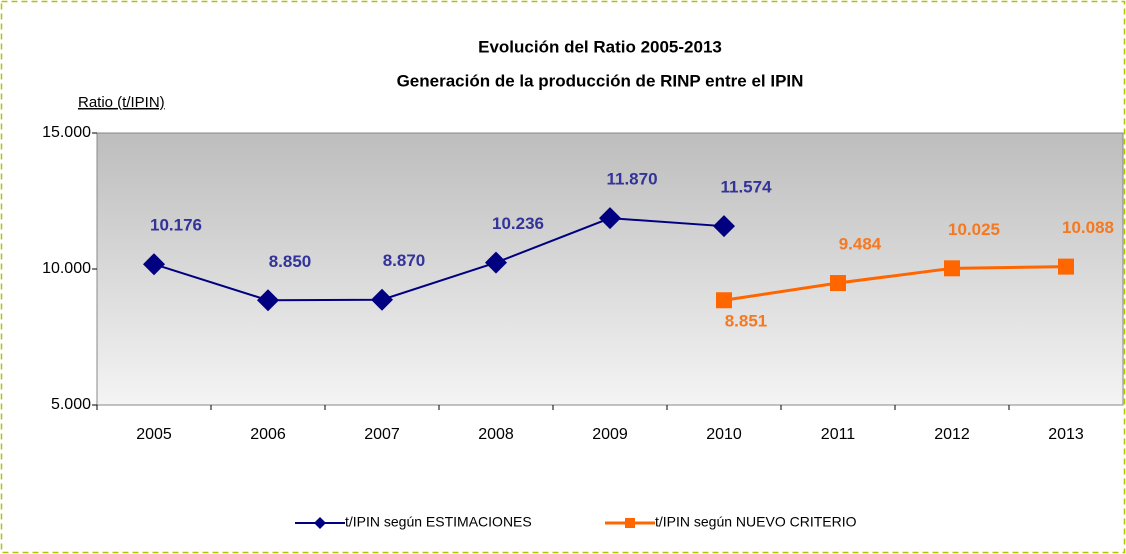 The width and height of the screenshot is (1126, 554). What do you see at coordinates (1088, 227) in the screenshot?
I see `data-label: 10.088` at bounding box center [1088, 227].